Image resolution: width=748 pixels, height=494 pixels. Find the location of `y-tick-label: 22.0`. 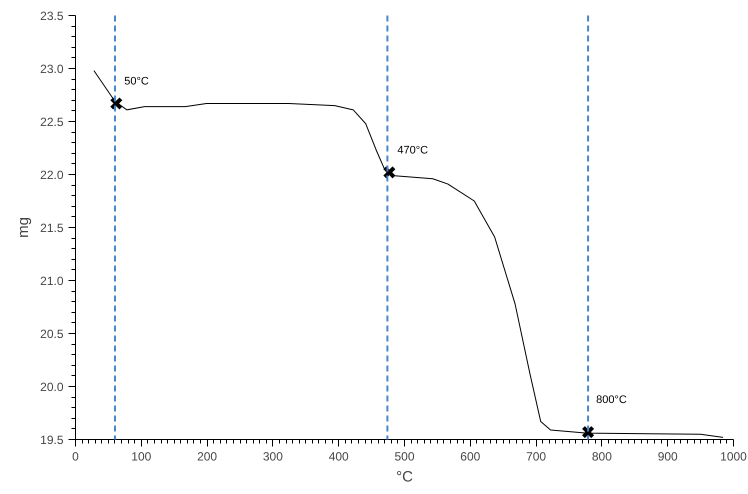

y-tick-label: 22.0 is located at coordinates (52, 175).